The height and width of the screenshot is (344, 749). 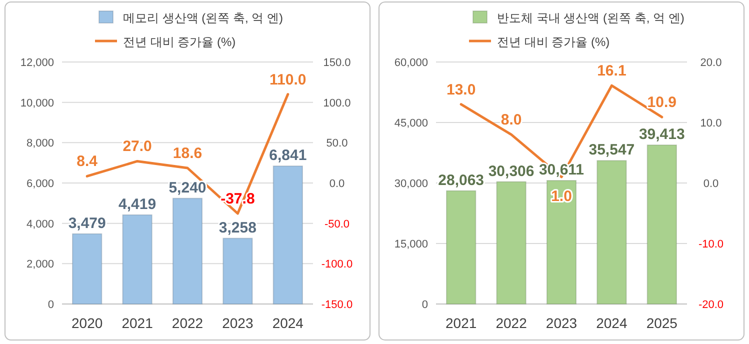 What do you see at coordinates (511, 171) in the screenshot?
I see `data-label: 30,306` at bounding box center [511, 171].